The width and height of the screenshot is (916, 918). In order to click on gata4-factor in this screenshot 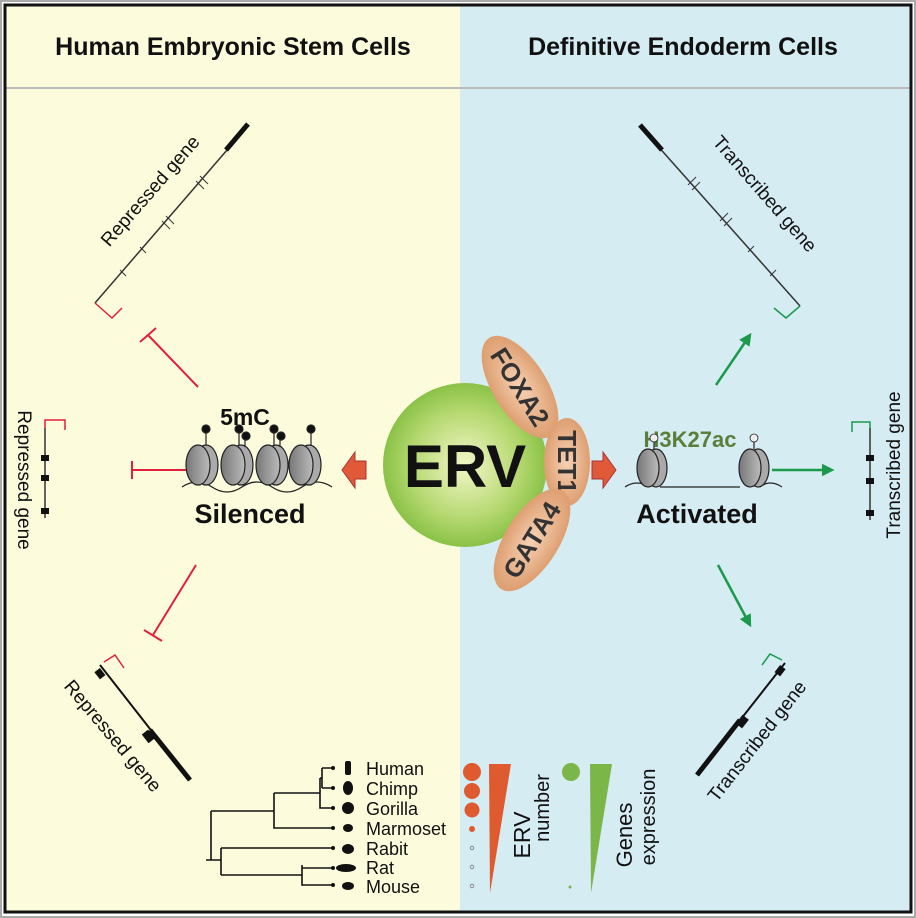, I will do `click(532, 540)`.